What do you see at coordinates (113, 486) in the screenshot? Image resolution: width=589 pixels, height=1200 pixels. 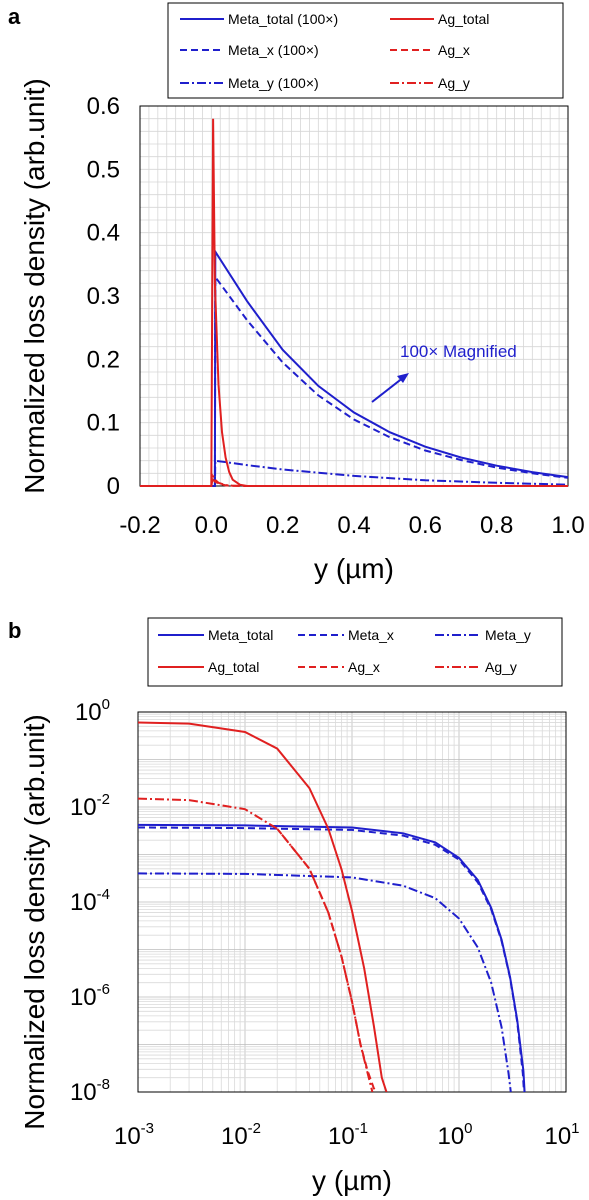 I see `y-tick-label: 0` at bounding box center [113, 486].